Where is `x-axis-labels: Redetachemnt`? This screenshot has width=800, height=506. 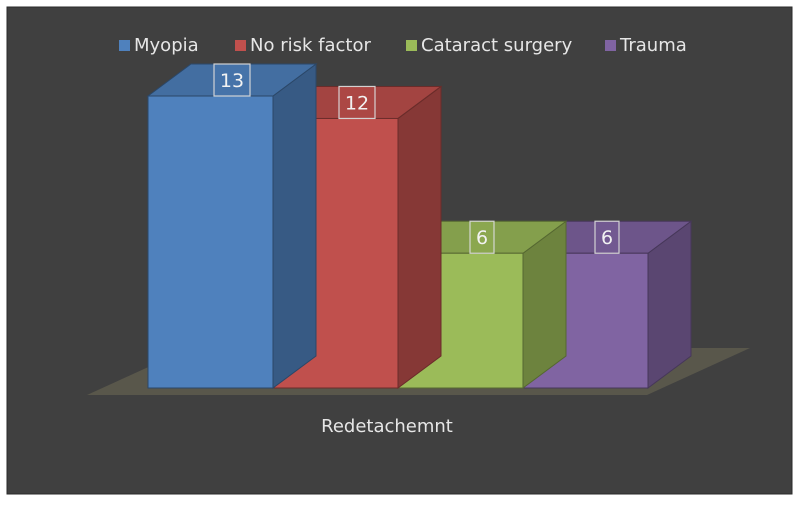 x-axis-labels: Redetachemnt is located at coordinates (387, 426).